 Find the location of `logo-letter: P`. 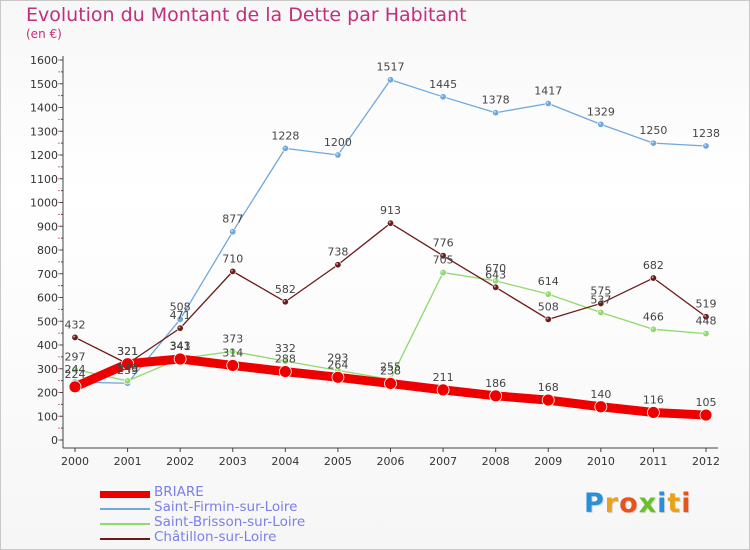

logo-letter: P is located at coordinates (594, 503).